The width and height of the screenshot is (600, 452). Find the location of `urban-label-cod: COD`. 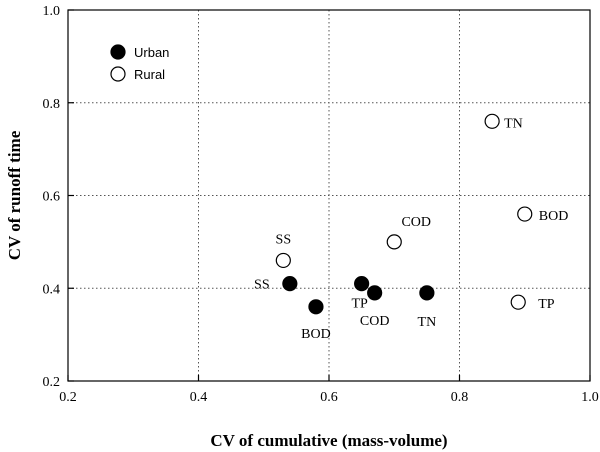

urban-label-cod: COD is located at coordinates (375, 321).